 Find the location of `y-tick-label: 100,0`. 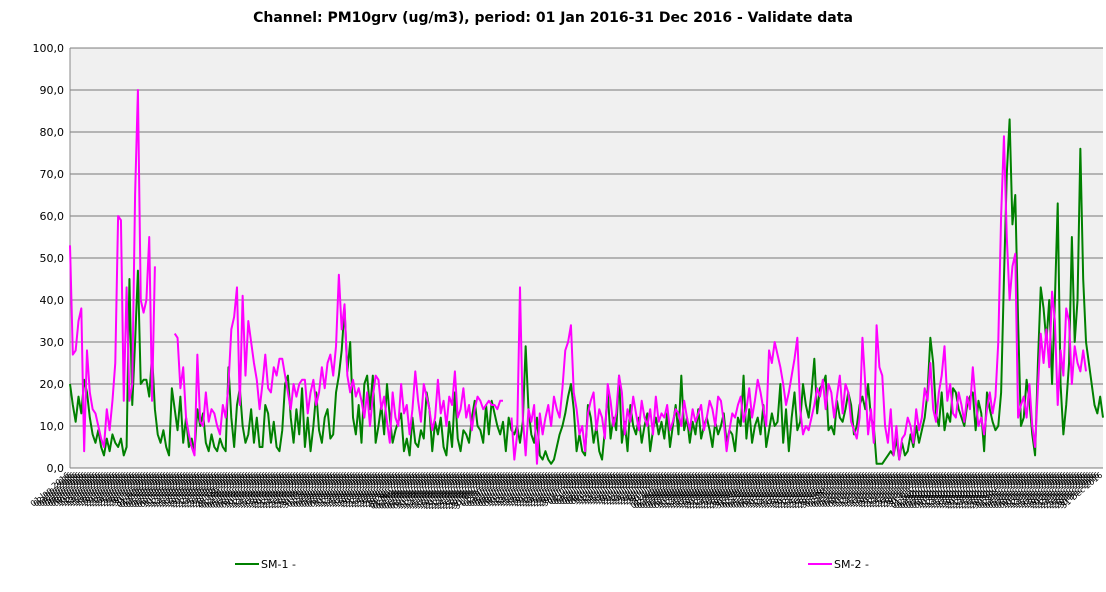

y-tick-label: 100,0 is located at coordinates (49, 48).